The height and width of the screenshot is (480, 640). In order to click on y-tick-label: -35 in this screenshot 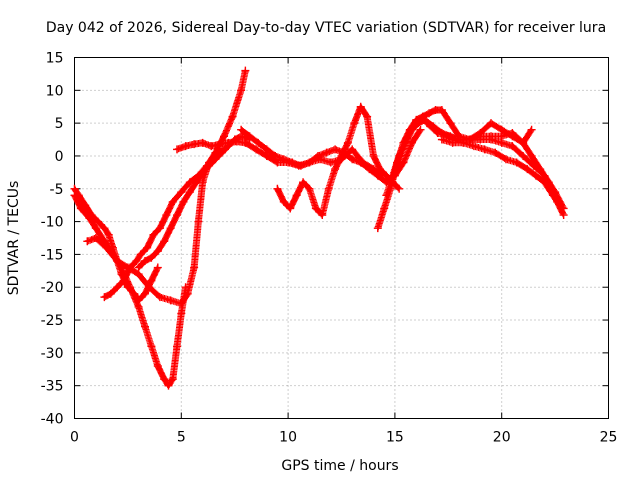, I will do `click(52, 387)`.